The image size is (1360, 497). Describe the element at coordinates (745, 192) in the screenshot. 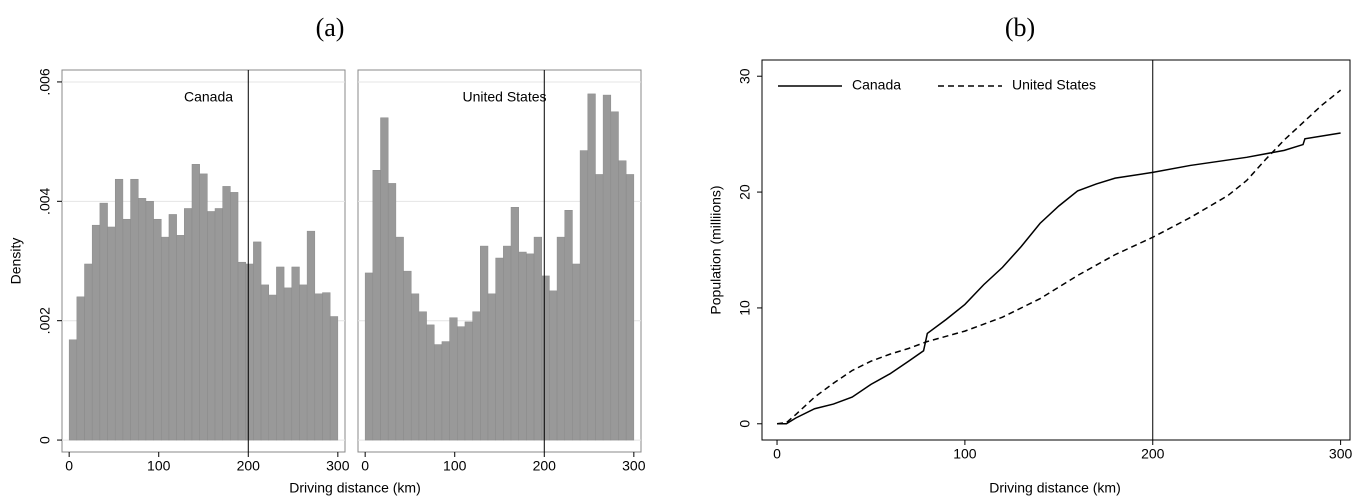

I see `y-tick-label: 20` at that location.